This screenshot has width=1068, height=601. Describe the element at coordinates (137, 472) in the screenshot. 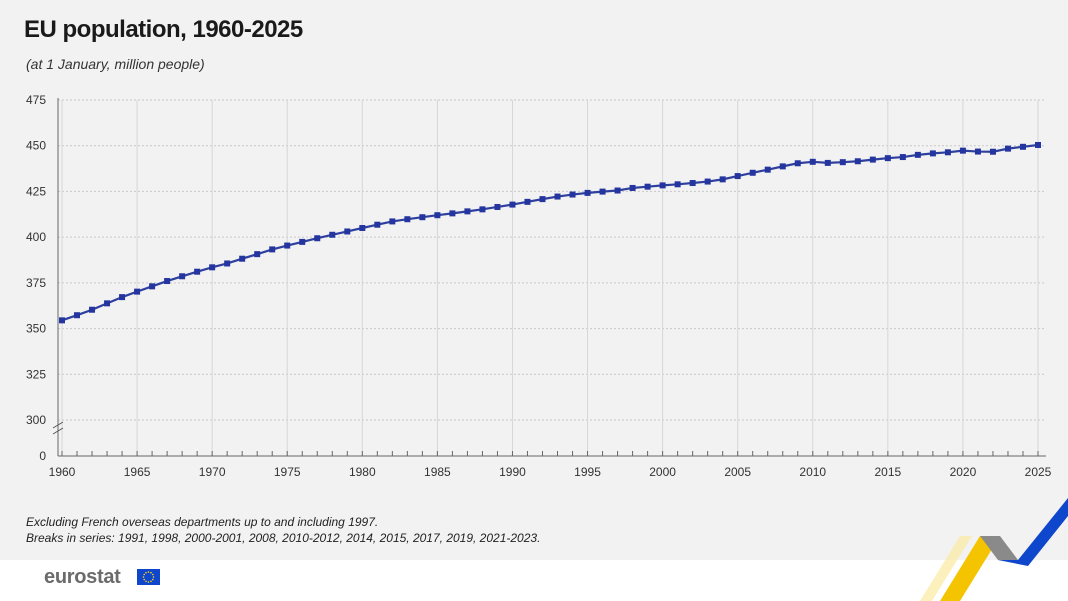

I see `x-tick-label: 1965` at that location.